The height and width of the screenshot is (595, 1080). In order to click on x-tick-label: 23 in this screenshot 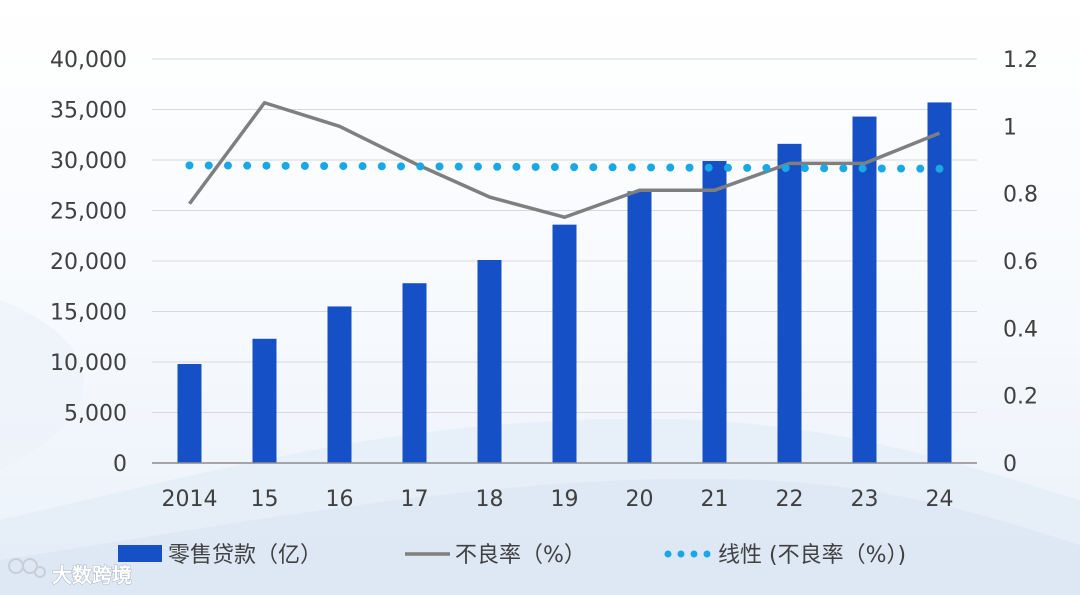, I will do `click(865, 499)`.